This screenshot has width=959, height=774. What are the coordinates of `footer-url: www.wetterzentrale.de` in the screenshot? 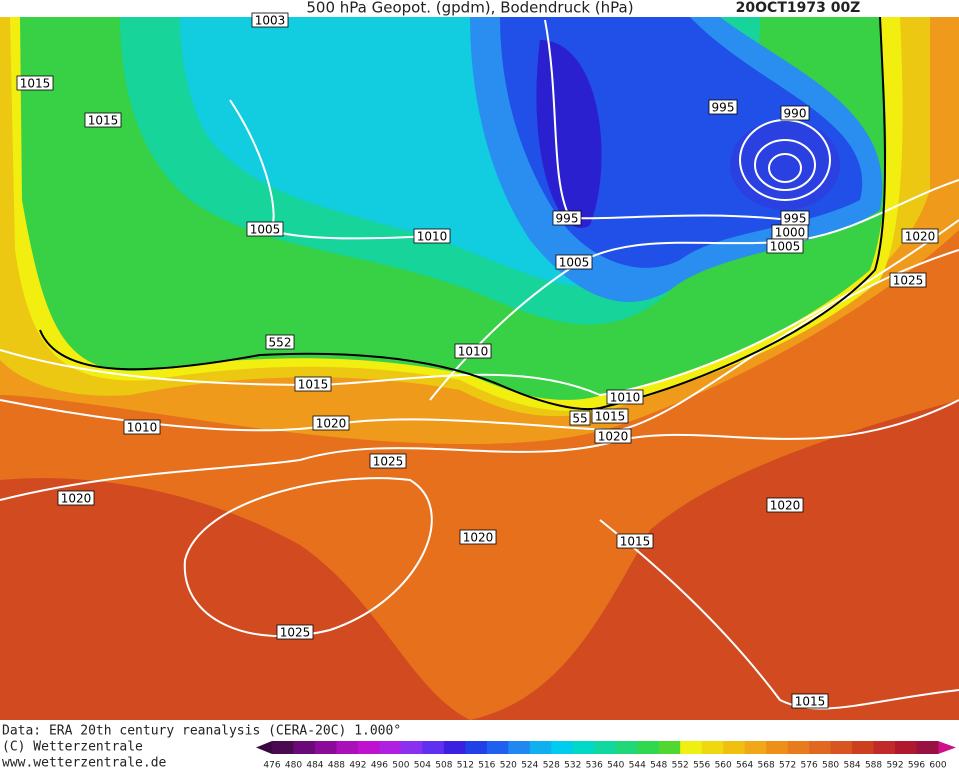 It's located at (84, 763).